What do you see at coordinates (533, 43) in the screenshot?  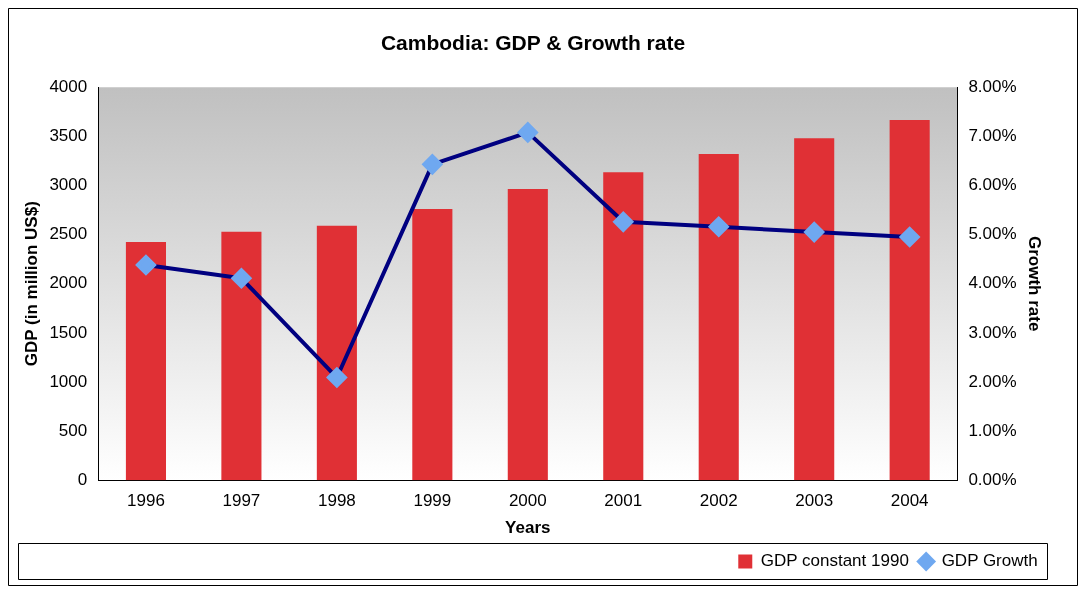 I see `chart-title: Cambodia: GDP & Growth rate` at bounding box center [533, 43].